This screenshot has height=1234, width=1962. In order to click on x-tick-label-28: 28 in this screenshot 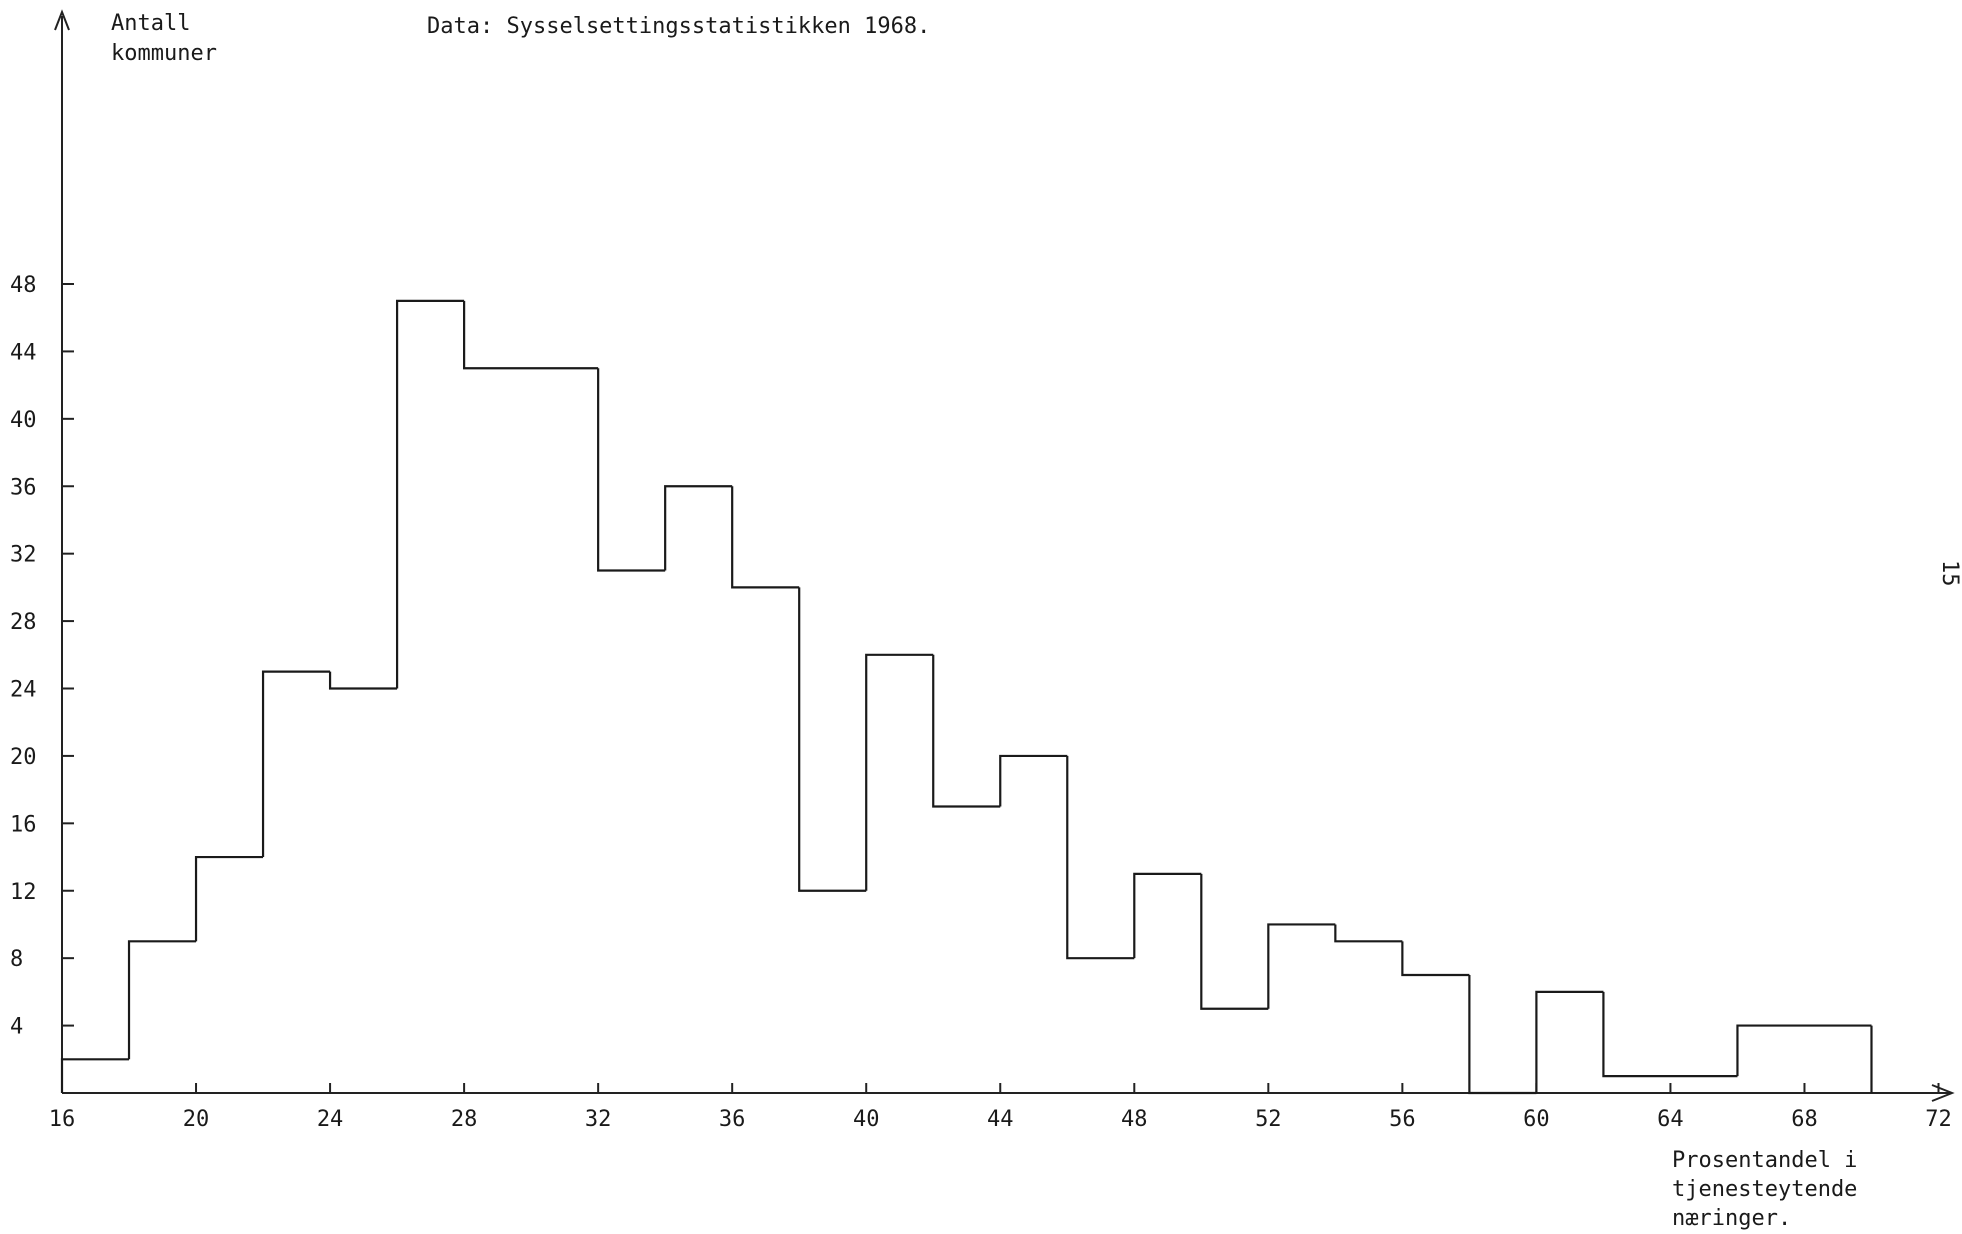, I will do `click(464, 1119)`.